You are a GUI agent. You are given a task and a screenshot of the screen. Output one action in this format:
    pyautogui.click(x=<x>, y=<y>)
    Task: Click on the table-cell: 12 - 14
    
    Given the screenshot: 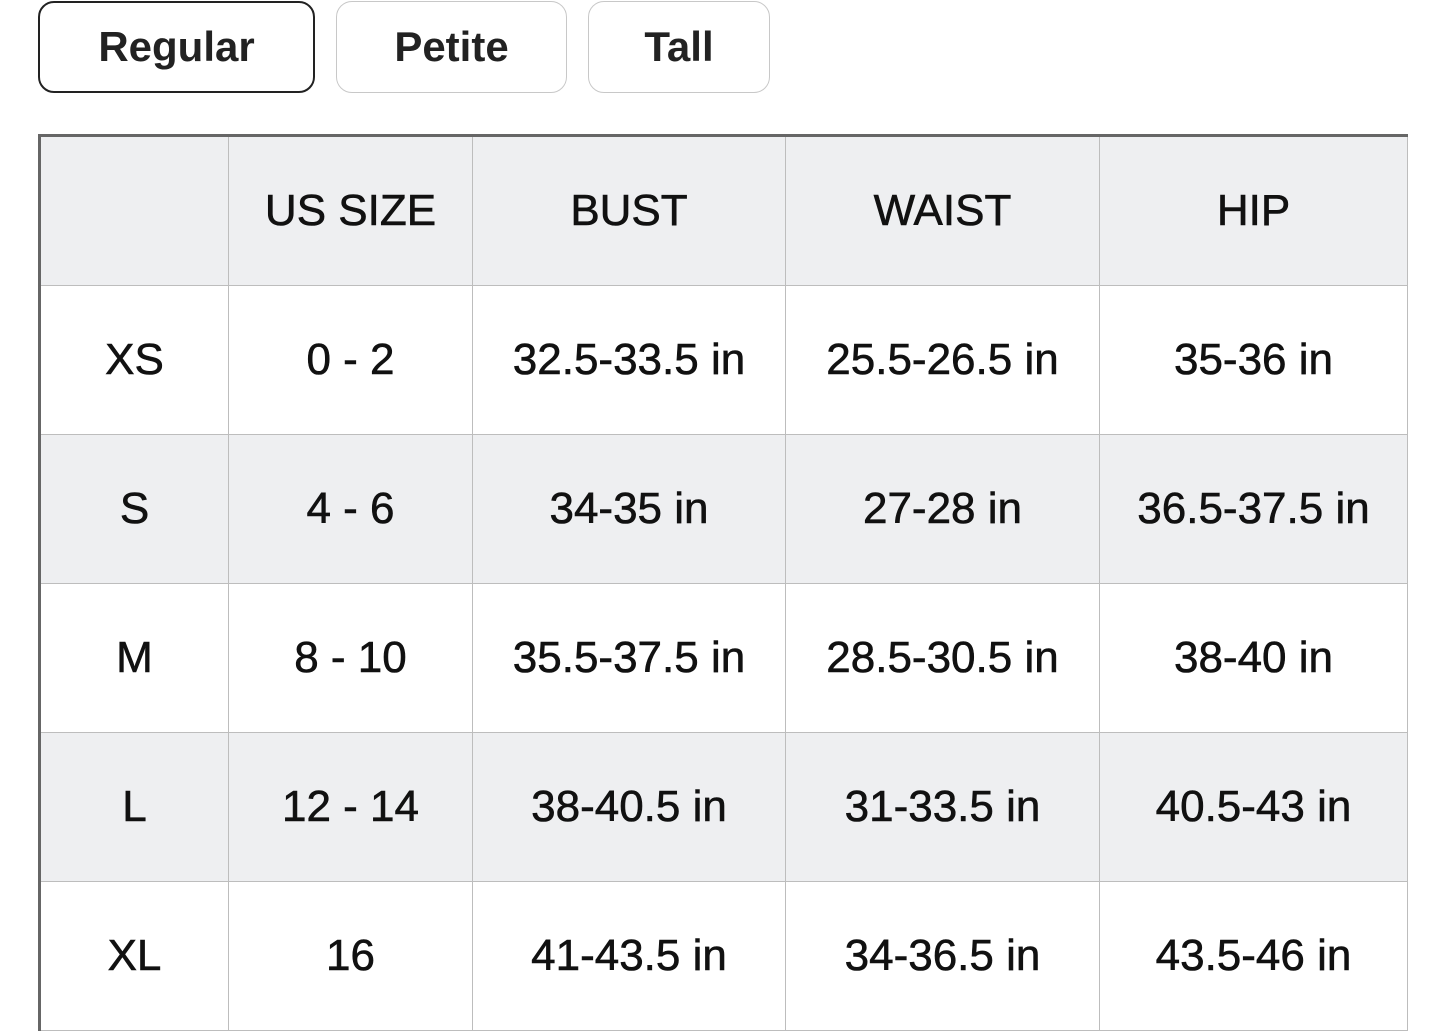 What is the action you would take?
    pyautogui.click(x=350, y=807)
    